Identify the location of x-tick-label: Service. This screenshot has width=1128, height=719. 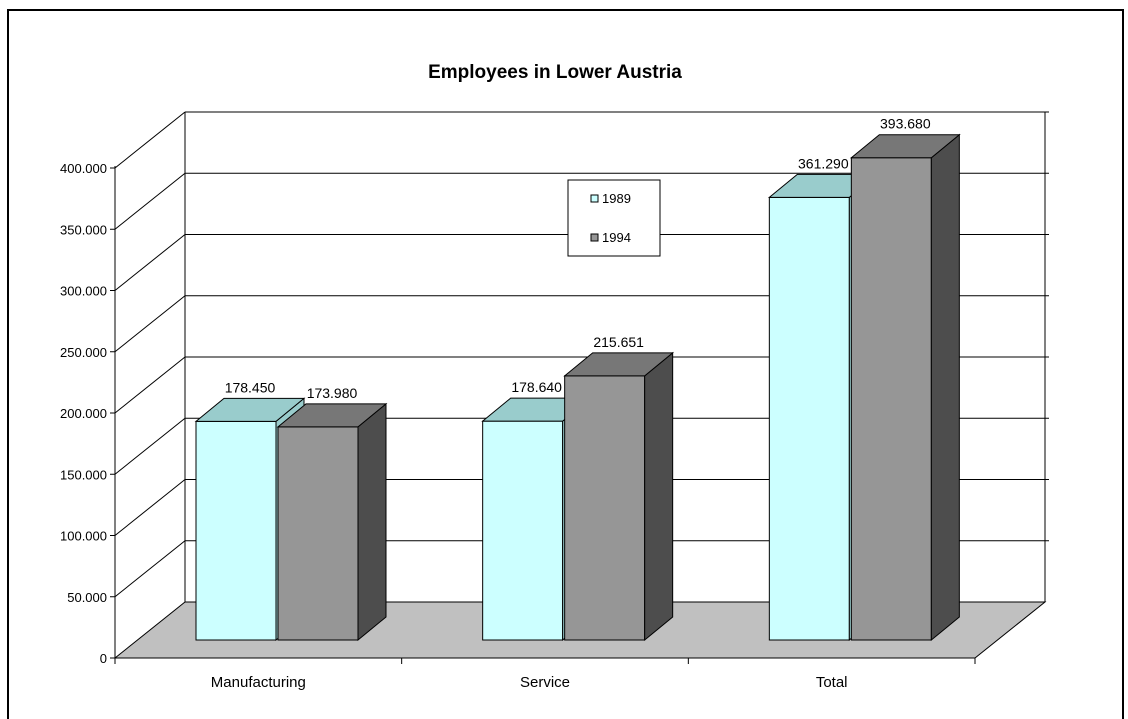
(545, 682).